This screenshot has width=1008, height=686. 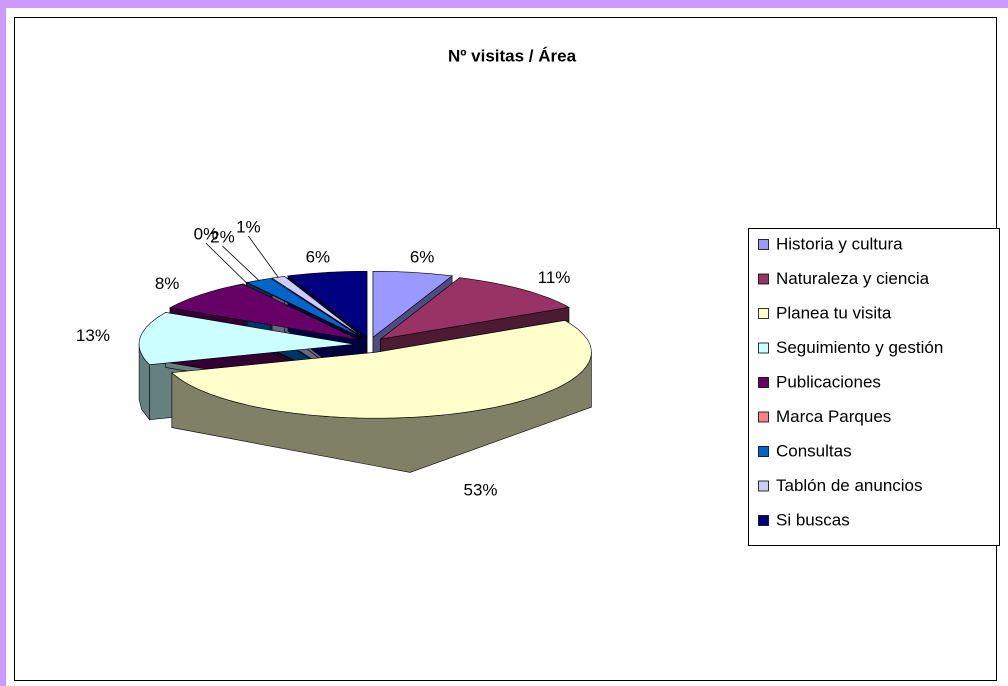 I want to click on data-label: 53%, so click(x=481, y=490).